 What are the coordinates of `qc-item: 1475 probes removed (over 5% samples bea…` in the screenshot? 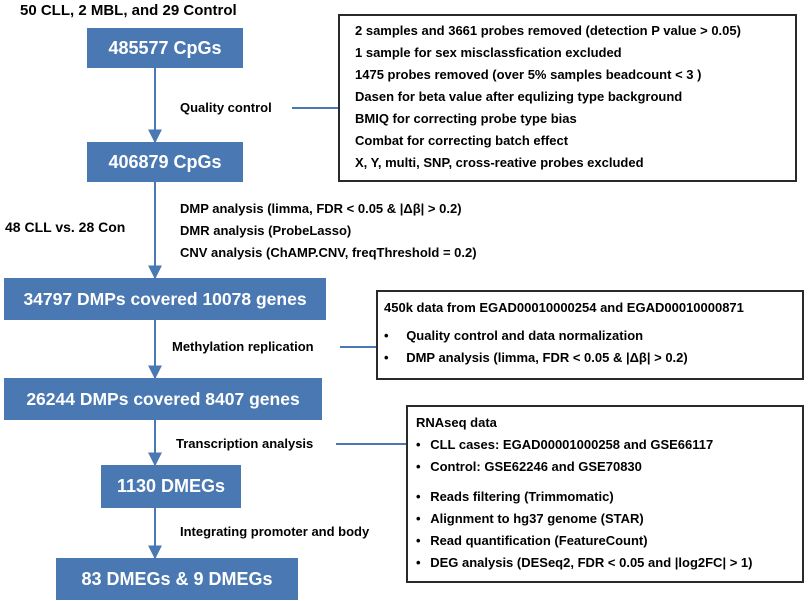 It's located at (528, 74).